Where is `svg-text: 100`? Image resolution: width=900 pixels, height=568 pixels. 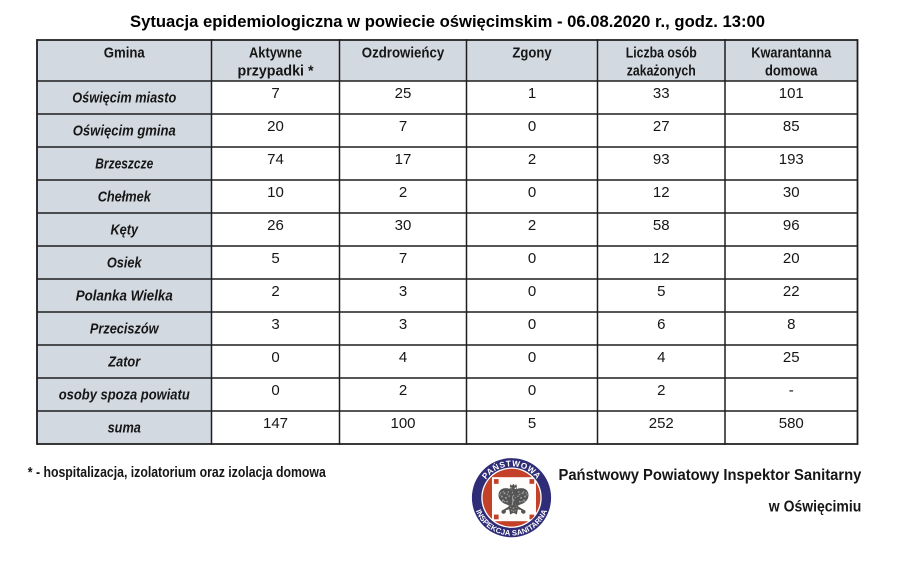
svg-text: 100 is located at coordinates (402, 423).